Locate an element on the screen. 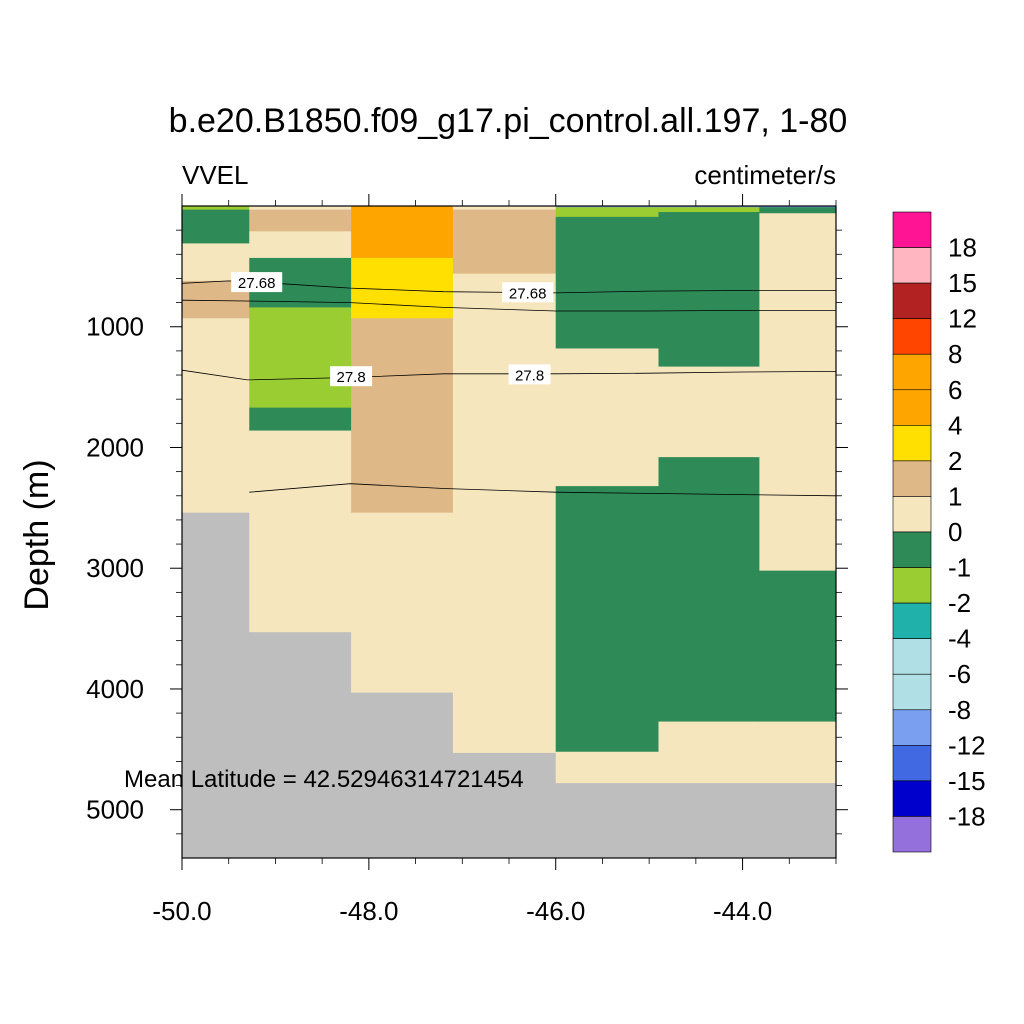  colorbar-label: 8 is located at coordinates (955, 354).